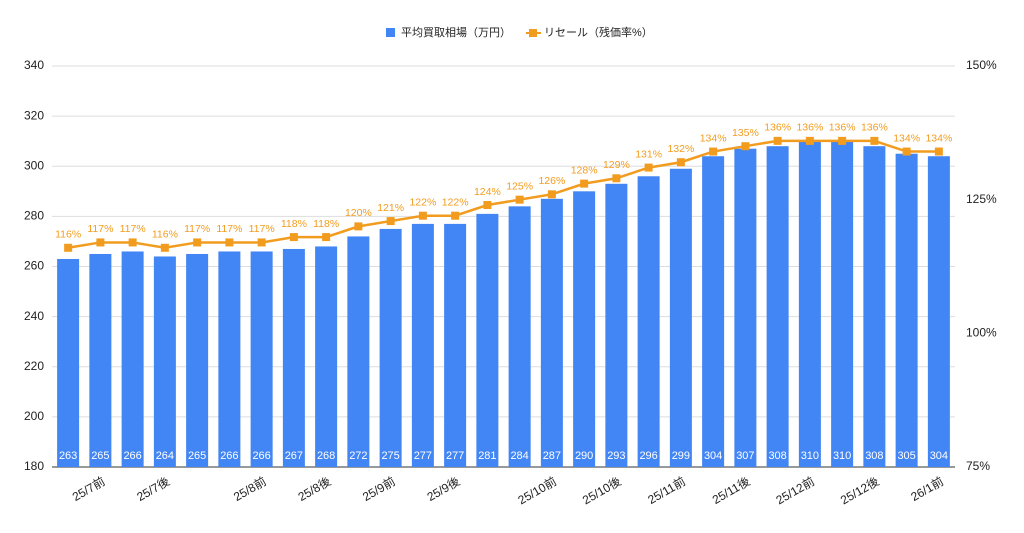 This screenshot has width=1024, height=533. What do you see at coordinates (229, 456) in the screenshot?
I see `bar-value-label: 266` at bounding box center [229, 456].